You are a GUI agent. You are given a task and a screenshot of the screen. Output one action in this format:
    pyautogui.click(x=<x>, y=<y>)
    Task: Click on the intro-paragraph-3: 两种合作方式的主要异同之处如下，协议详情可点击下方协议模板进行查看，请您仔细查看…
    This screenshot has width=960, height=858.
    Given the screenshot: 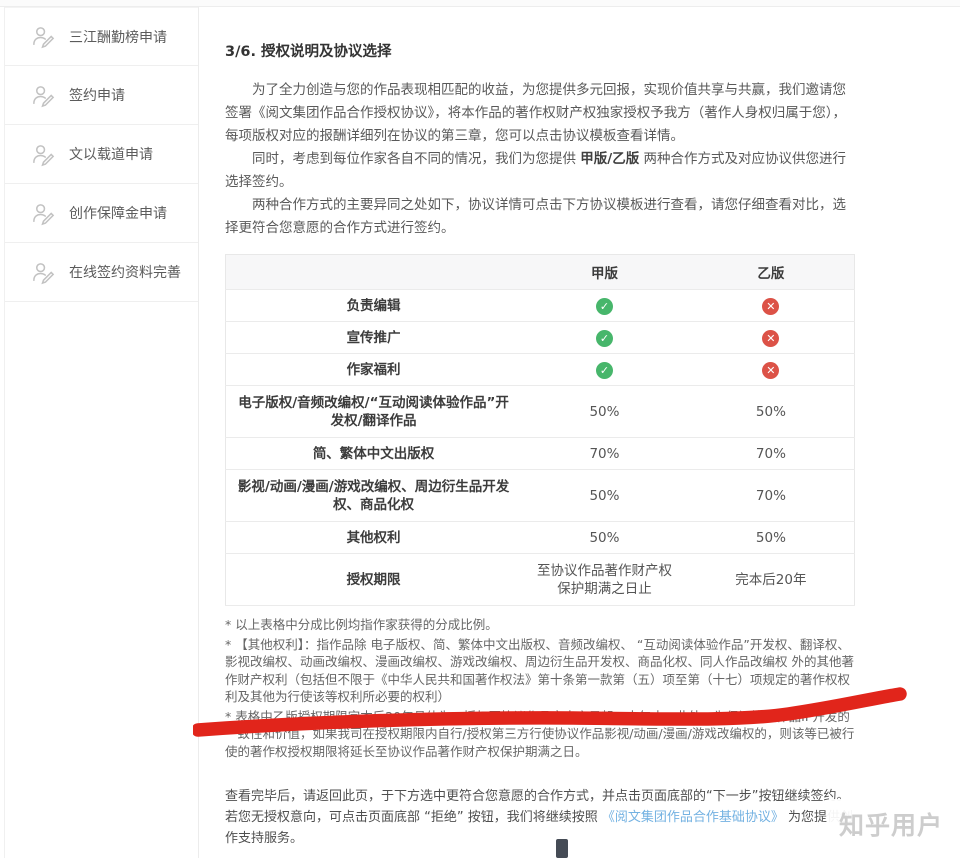 What is the action you would take?
    pyautogui.click(x=535, y=216)
    